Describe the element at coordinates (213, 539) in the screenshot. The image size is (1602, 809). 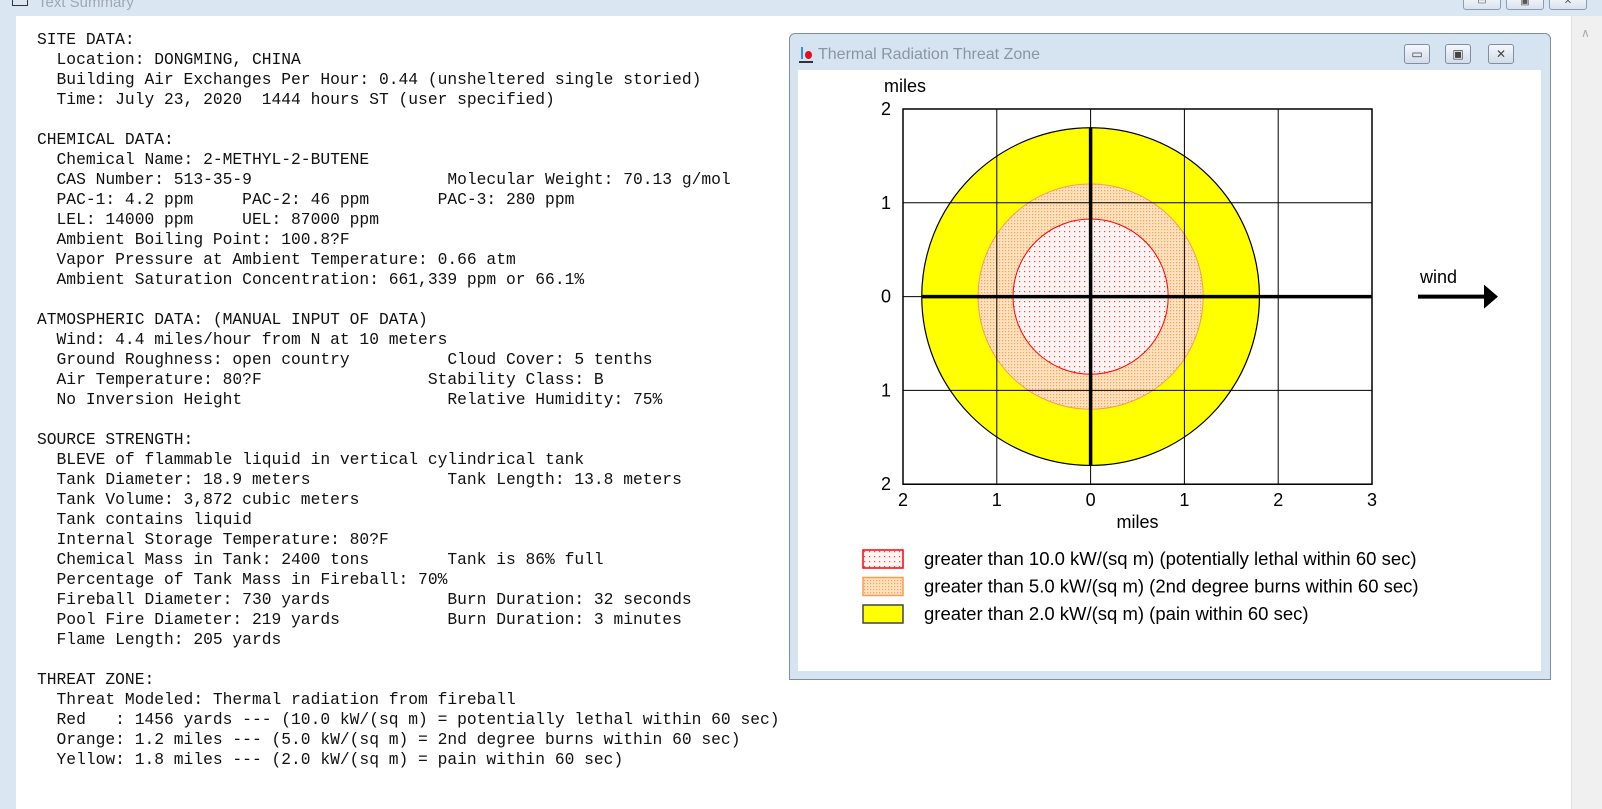
I see `report-line: Internal Storage Temperature: 80?F` at that location.